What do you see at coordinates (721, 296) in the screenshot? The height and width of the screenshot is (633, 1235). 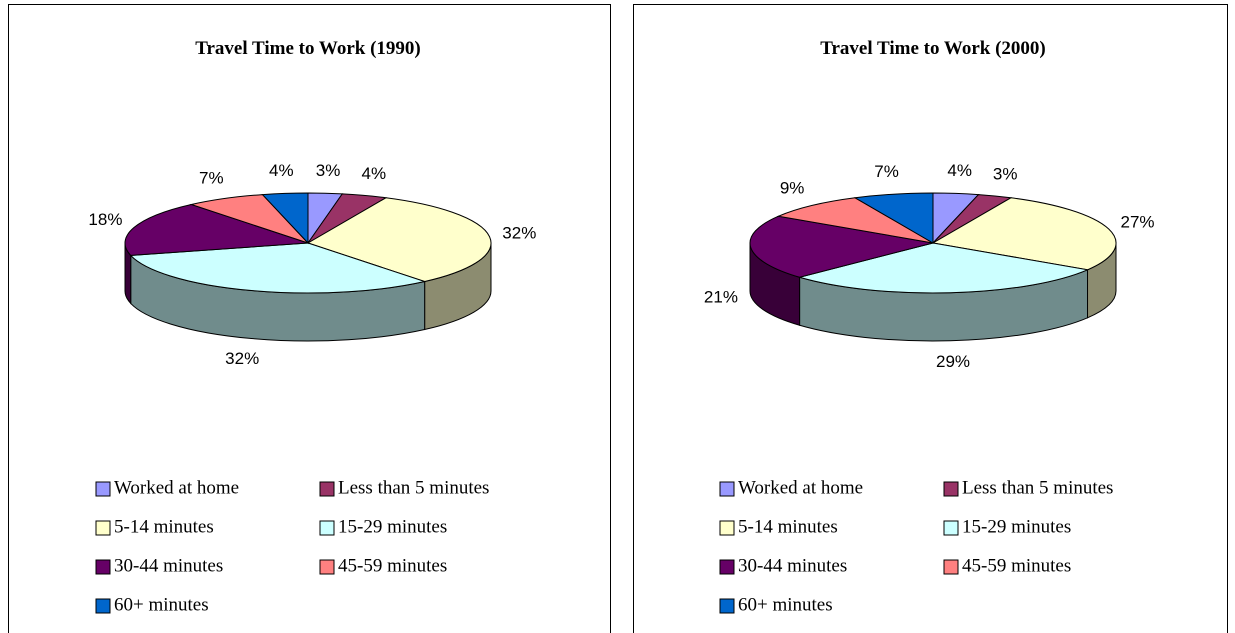 I see `data-label: 21%` at bounding box center [721, 296].